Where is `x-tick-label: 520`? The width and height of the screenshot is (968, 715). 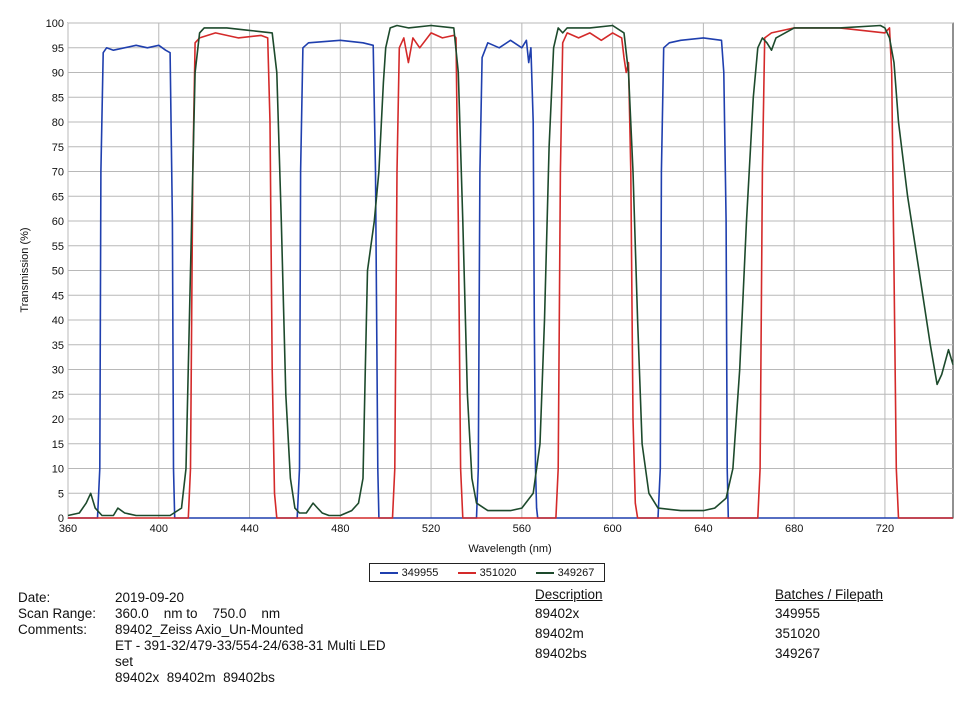 x-tick-label: 520 is located at coordinates (431, 529).